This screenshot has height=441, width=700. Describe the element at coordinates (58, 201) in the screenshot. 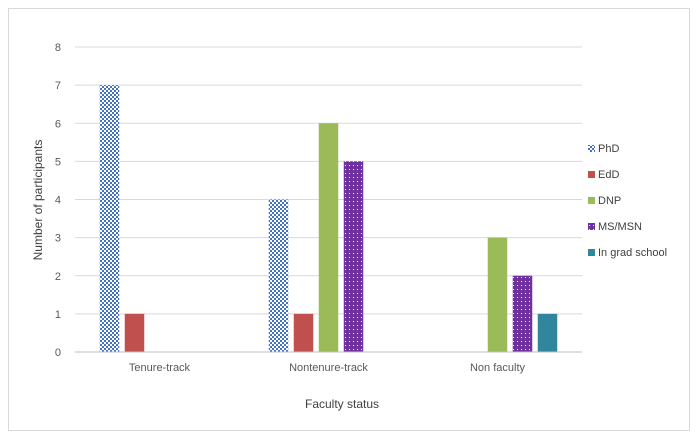

I see `y-tick-label: 4` at that location.